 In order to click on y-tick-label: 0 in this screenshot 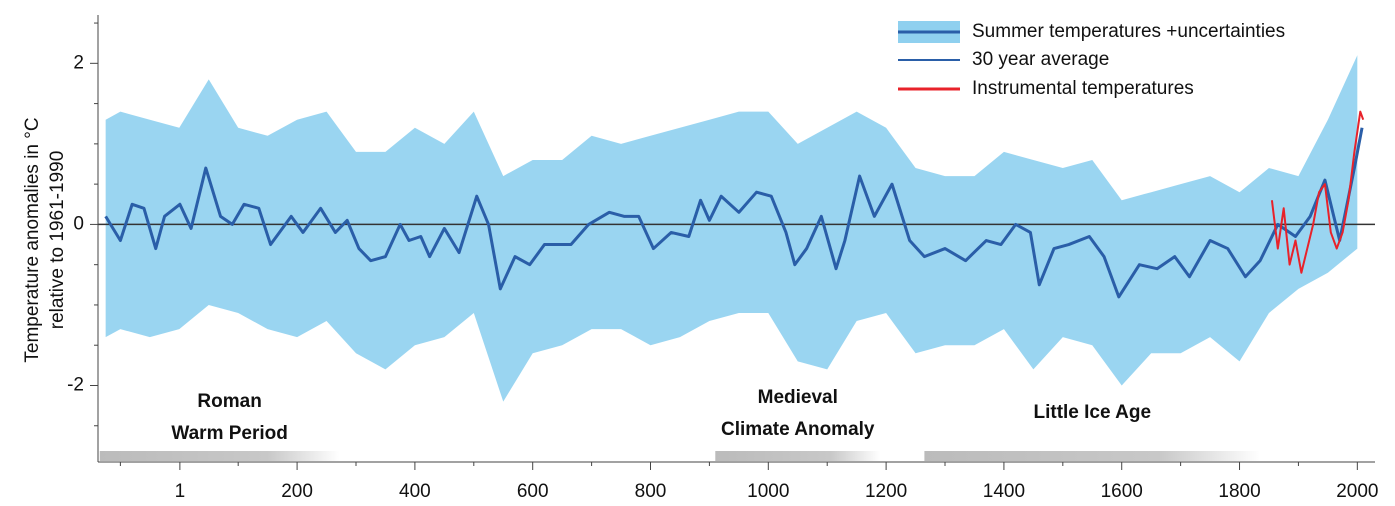, I will do `click(78, 223)`.